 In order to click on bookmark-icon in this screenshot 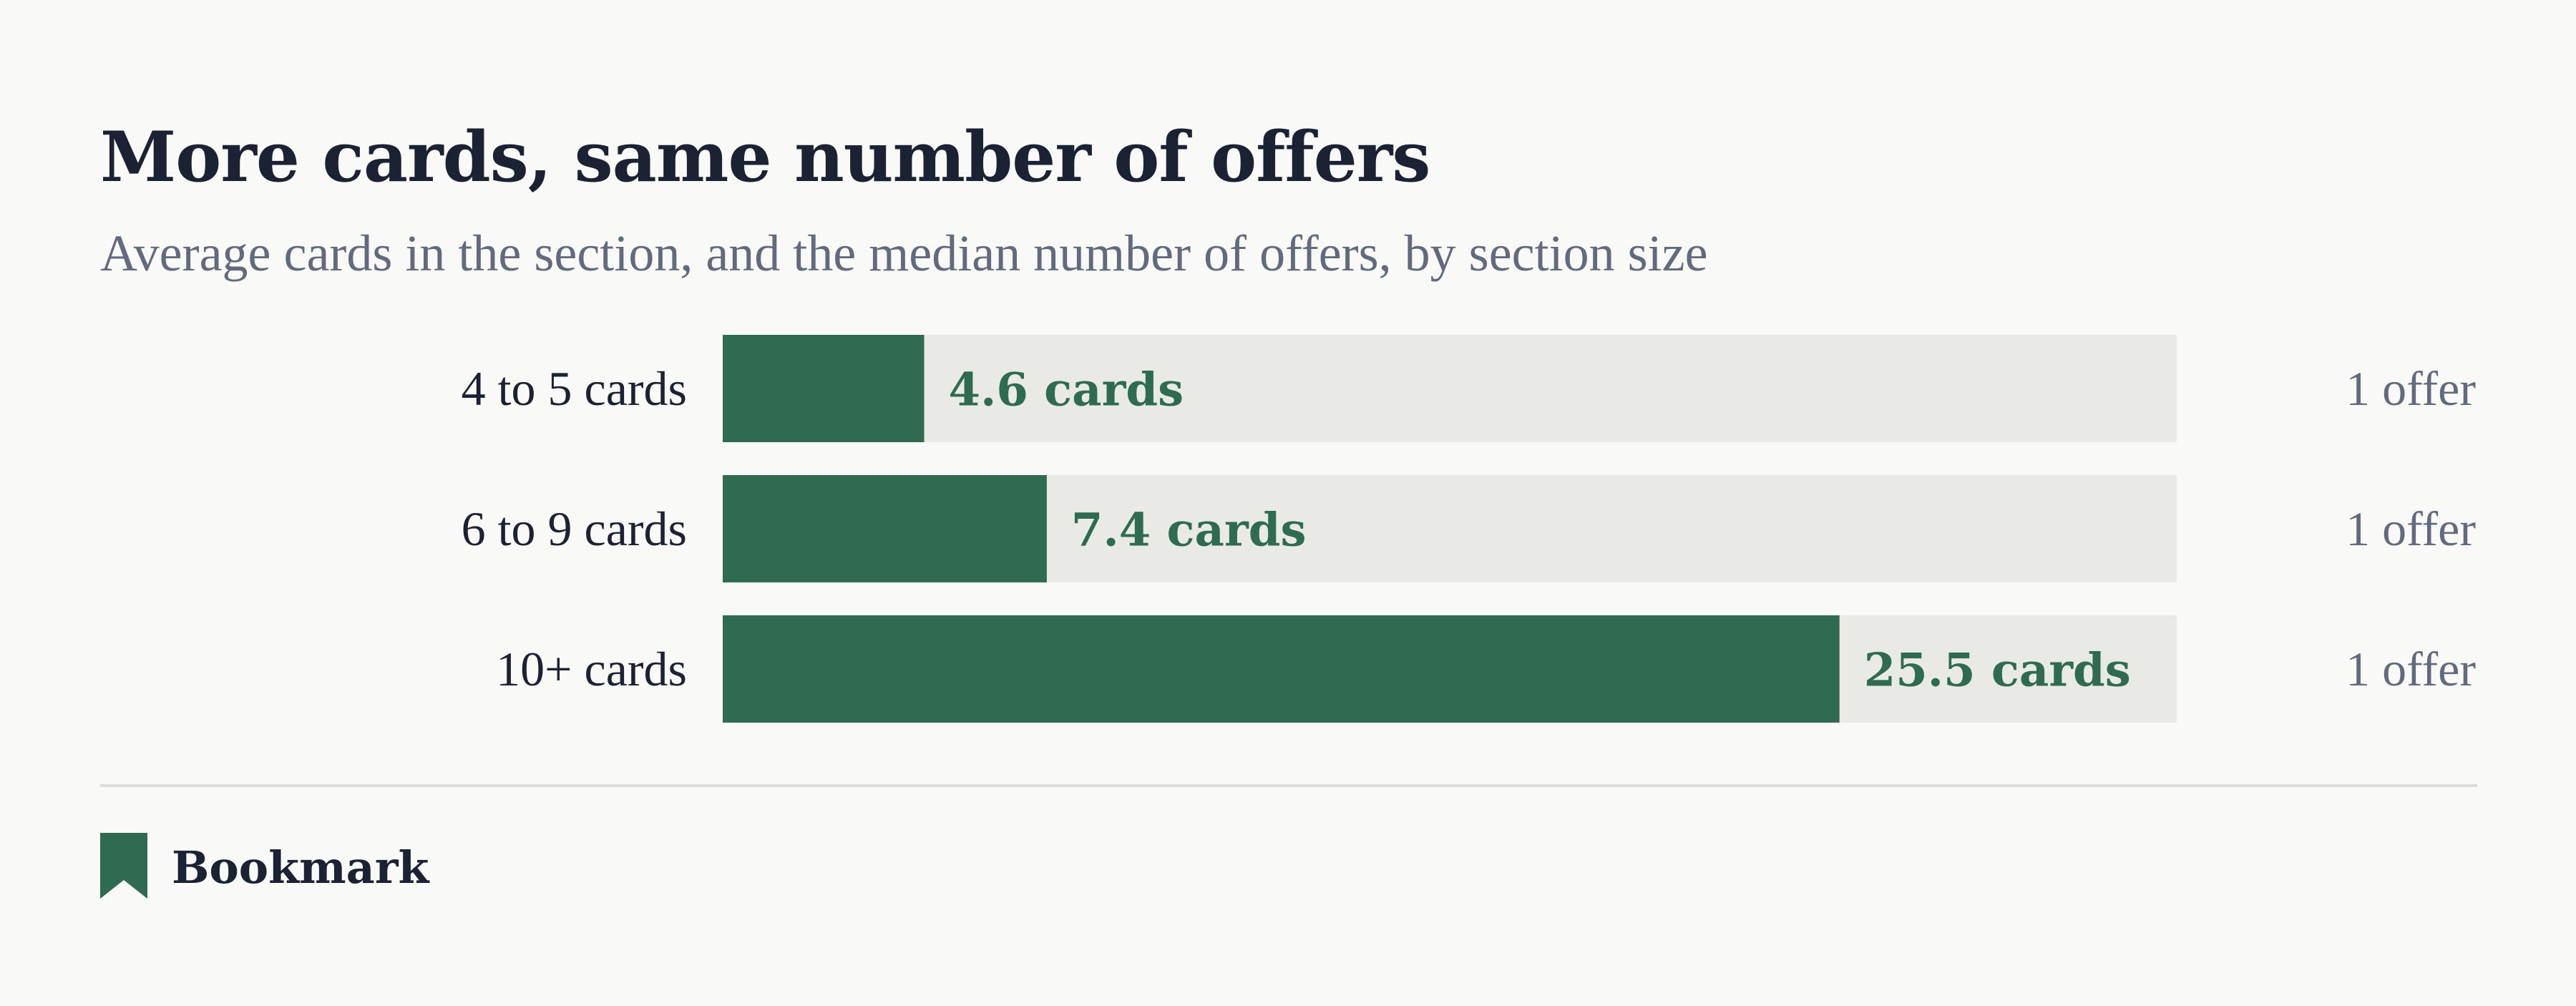, I will do `click(123, 866)`.